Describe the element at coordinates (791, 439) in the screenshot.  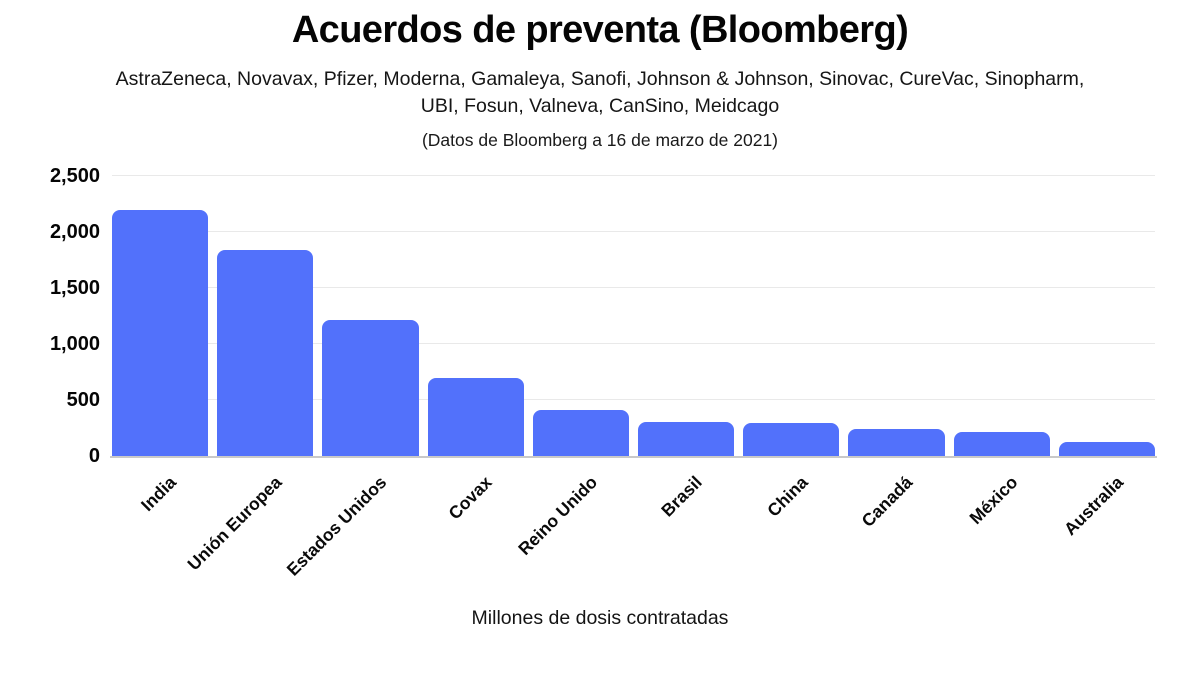
I see `bar-china` at that location.